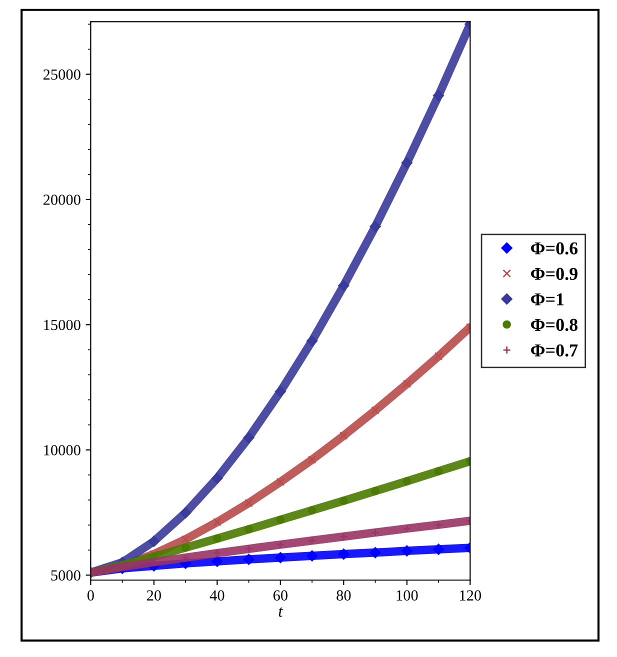  Describe the element at coordinates (61, 199) in the screenshot. I see `y-tick-label: 20000` at that location.